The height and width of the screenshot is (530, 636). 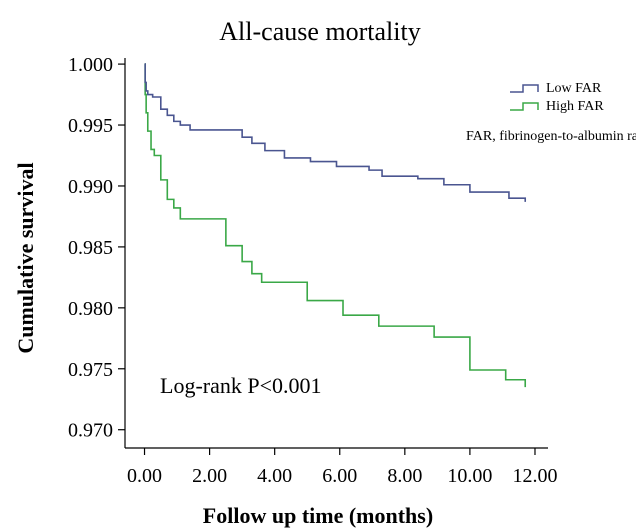 I want to click on y-tick-label: 0.975, so click(x=90, y=370).